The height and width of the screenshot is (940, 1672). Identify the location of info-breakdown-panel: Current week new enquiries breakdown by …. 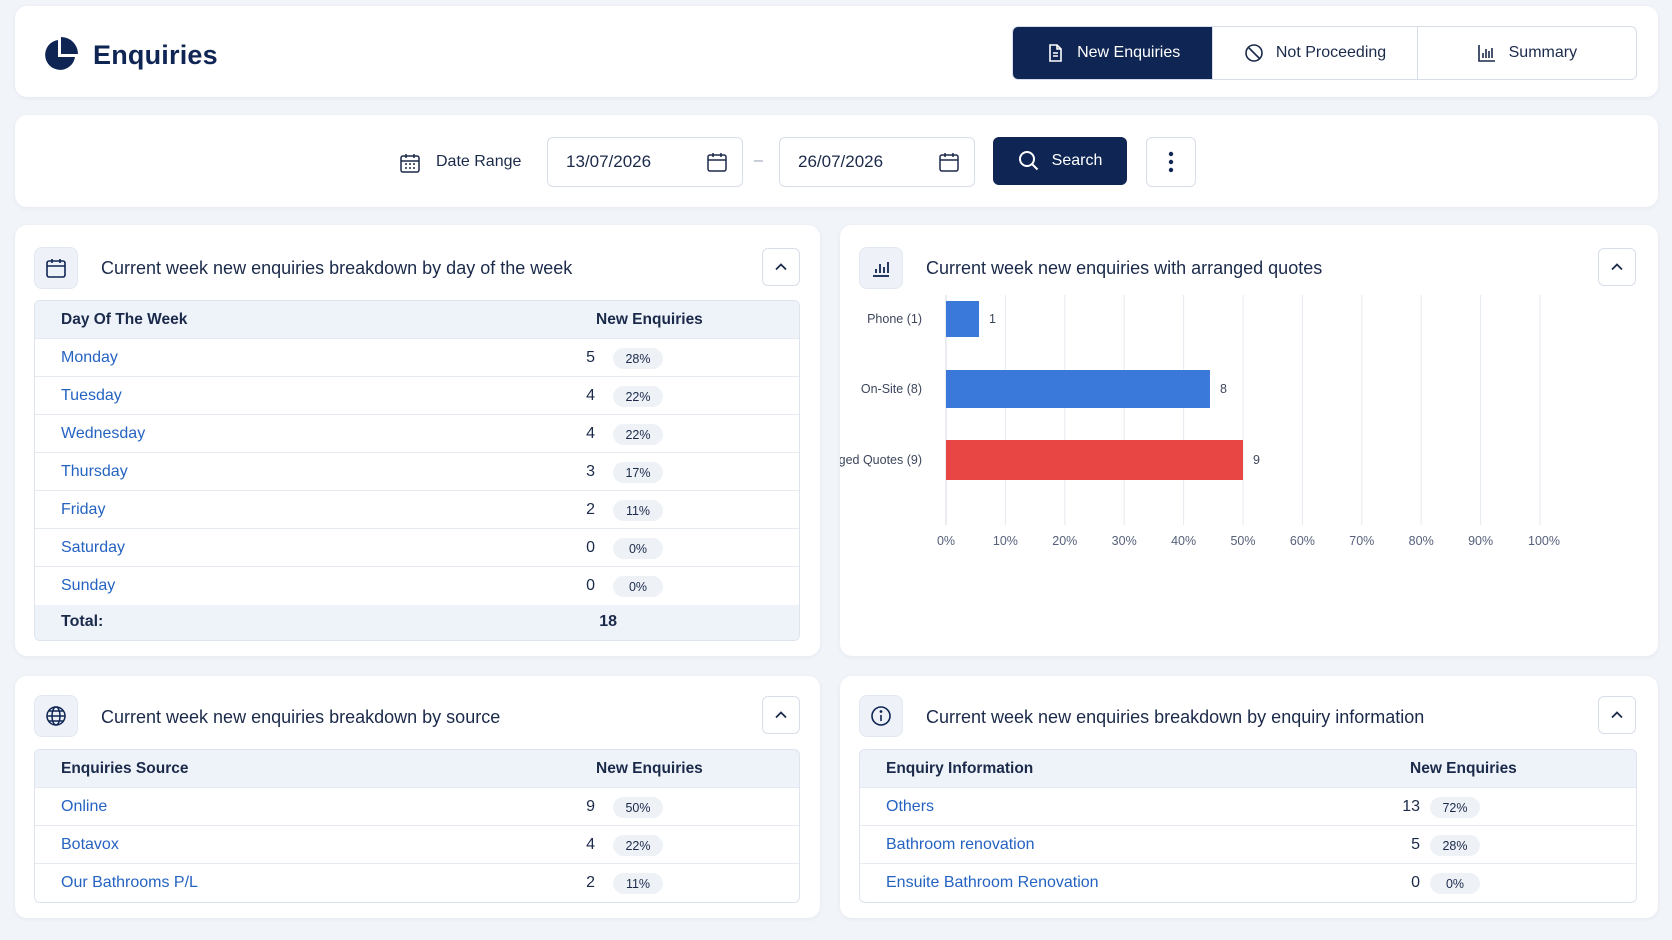
(1249, 797).